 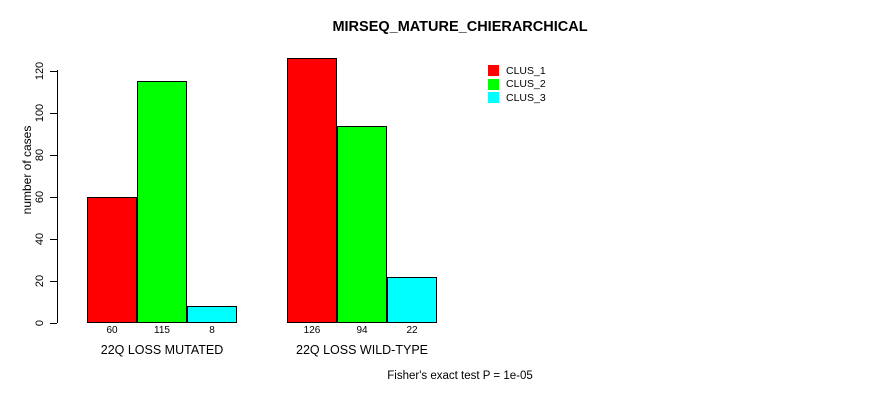 I want to click on legend-item: CLUS_2, so click(x=517, y=85).